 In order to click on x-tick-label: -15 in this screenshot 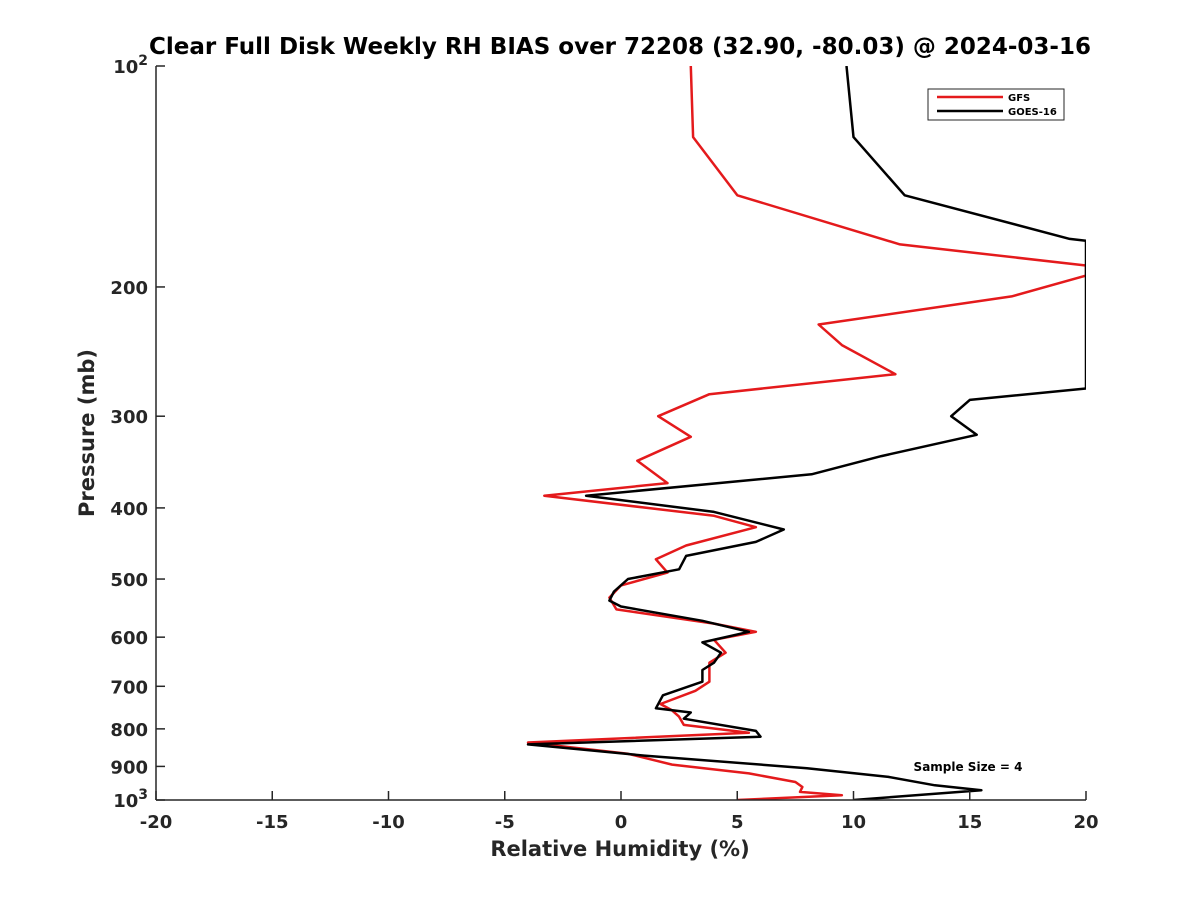, I will do `click(272, 822)`.